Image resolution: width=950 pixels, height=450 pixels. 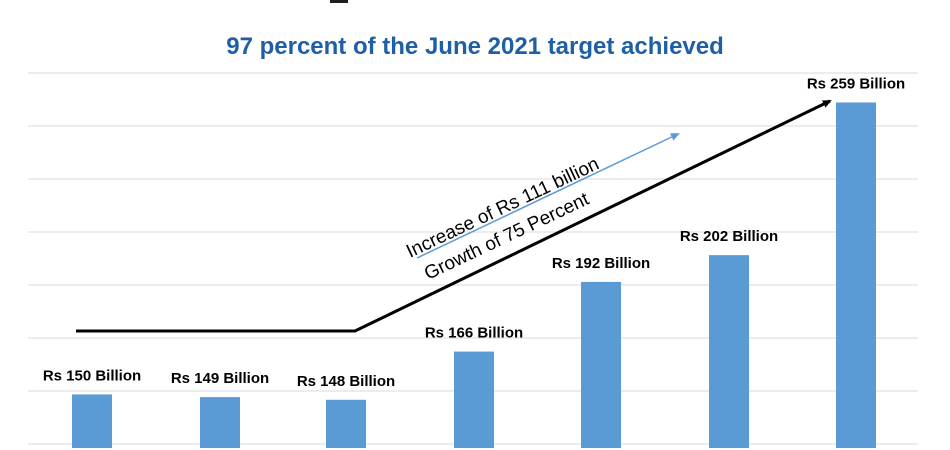 I want to click on cropped-title-fragment, so click(x=339, y=1).